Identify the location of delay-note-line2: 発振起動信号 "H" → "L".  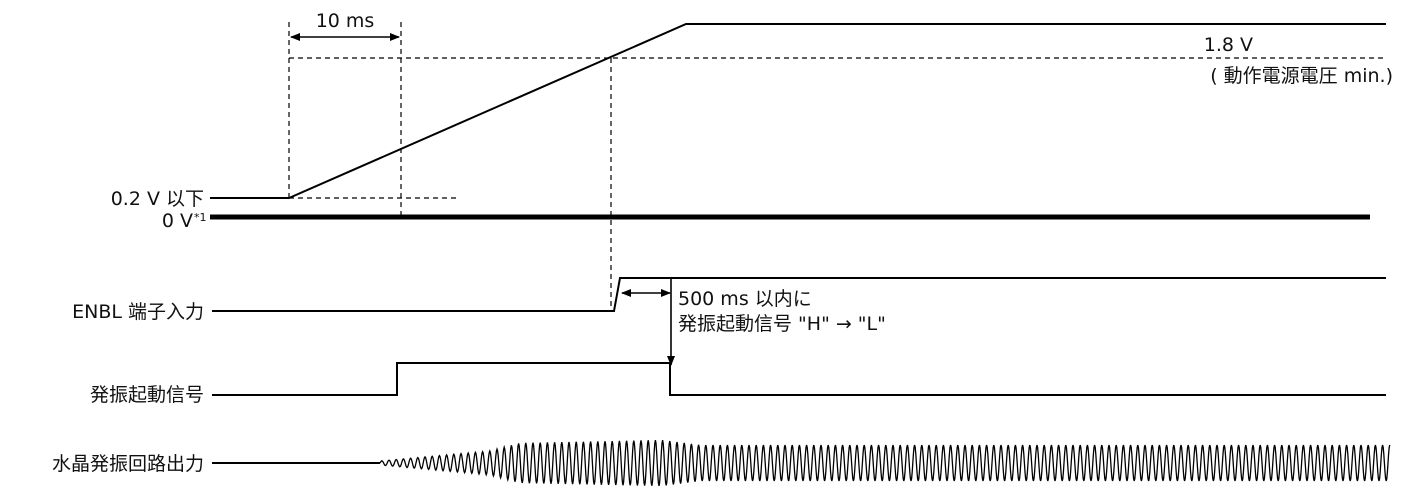
(782, 324).